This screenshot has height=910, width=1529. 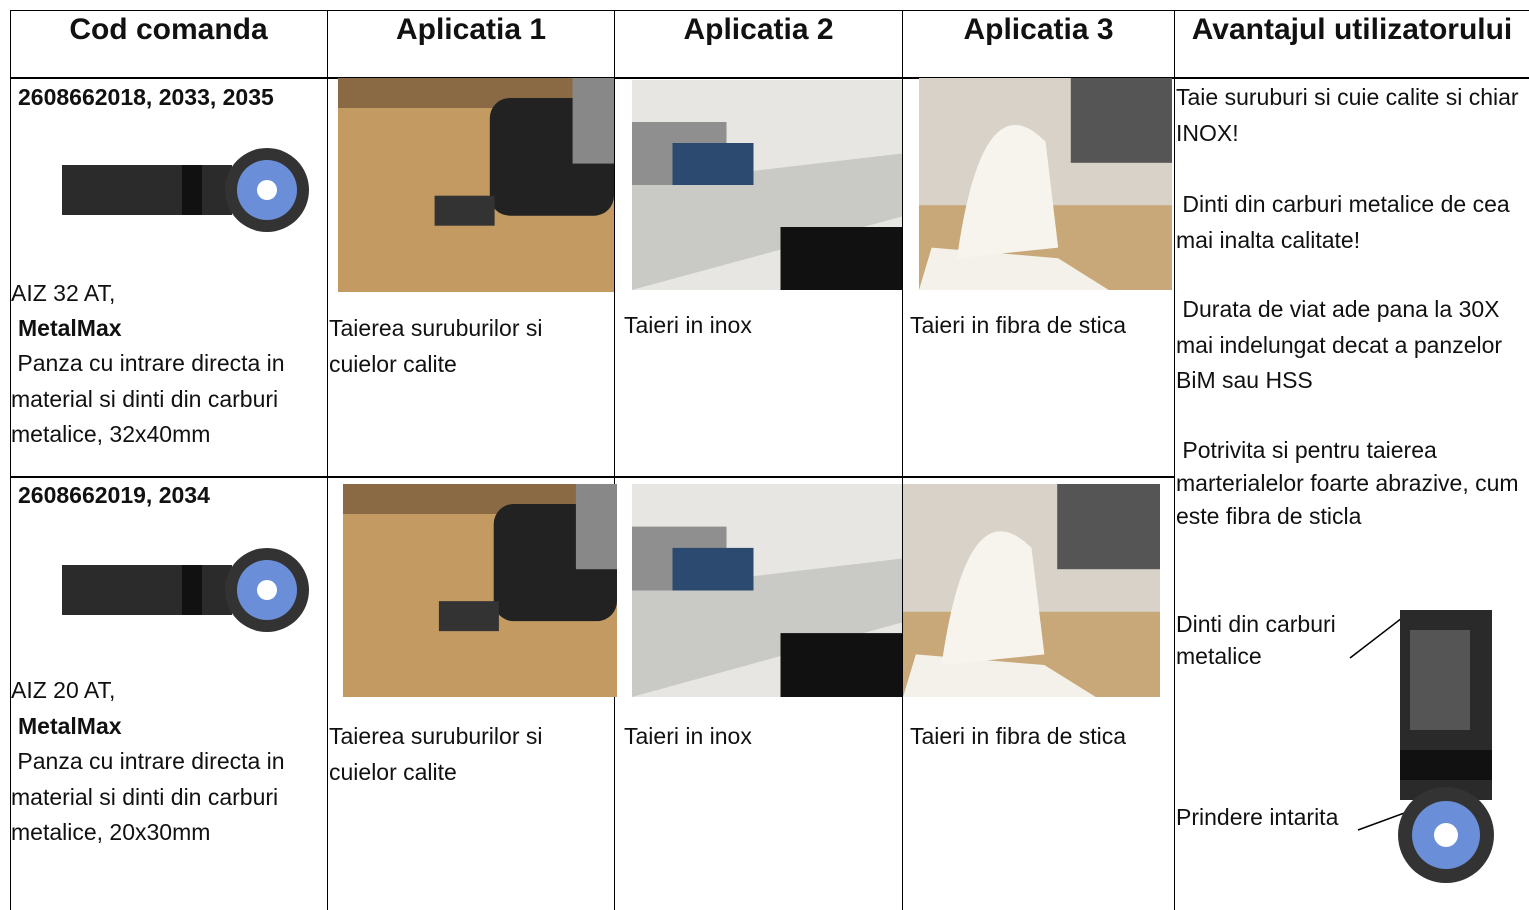 What do you see at coordinates (471, 29) in the screenshot?
I see `header-cell: Aplicatia 1` at bounding box center [471, 29].